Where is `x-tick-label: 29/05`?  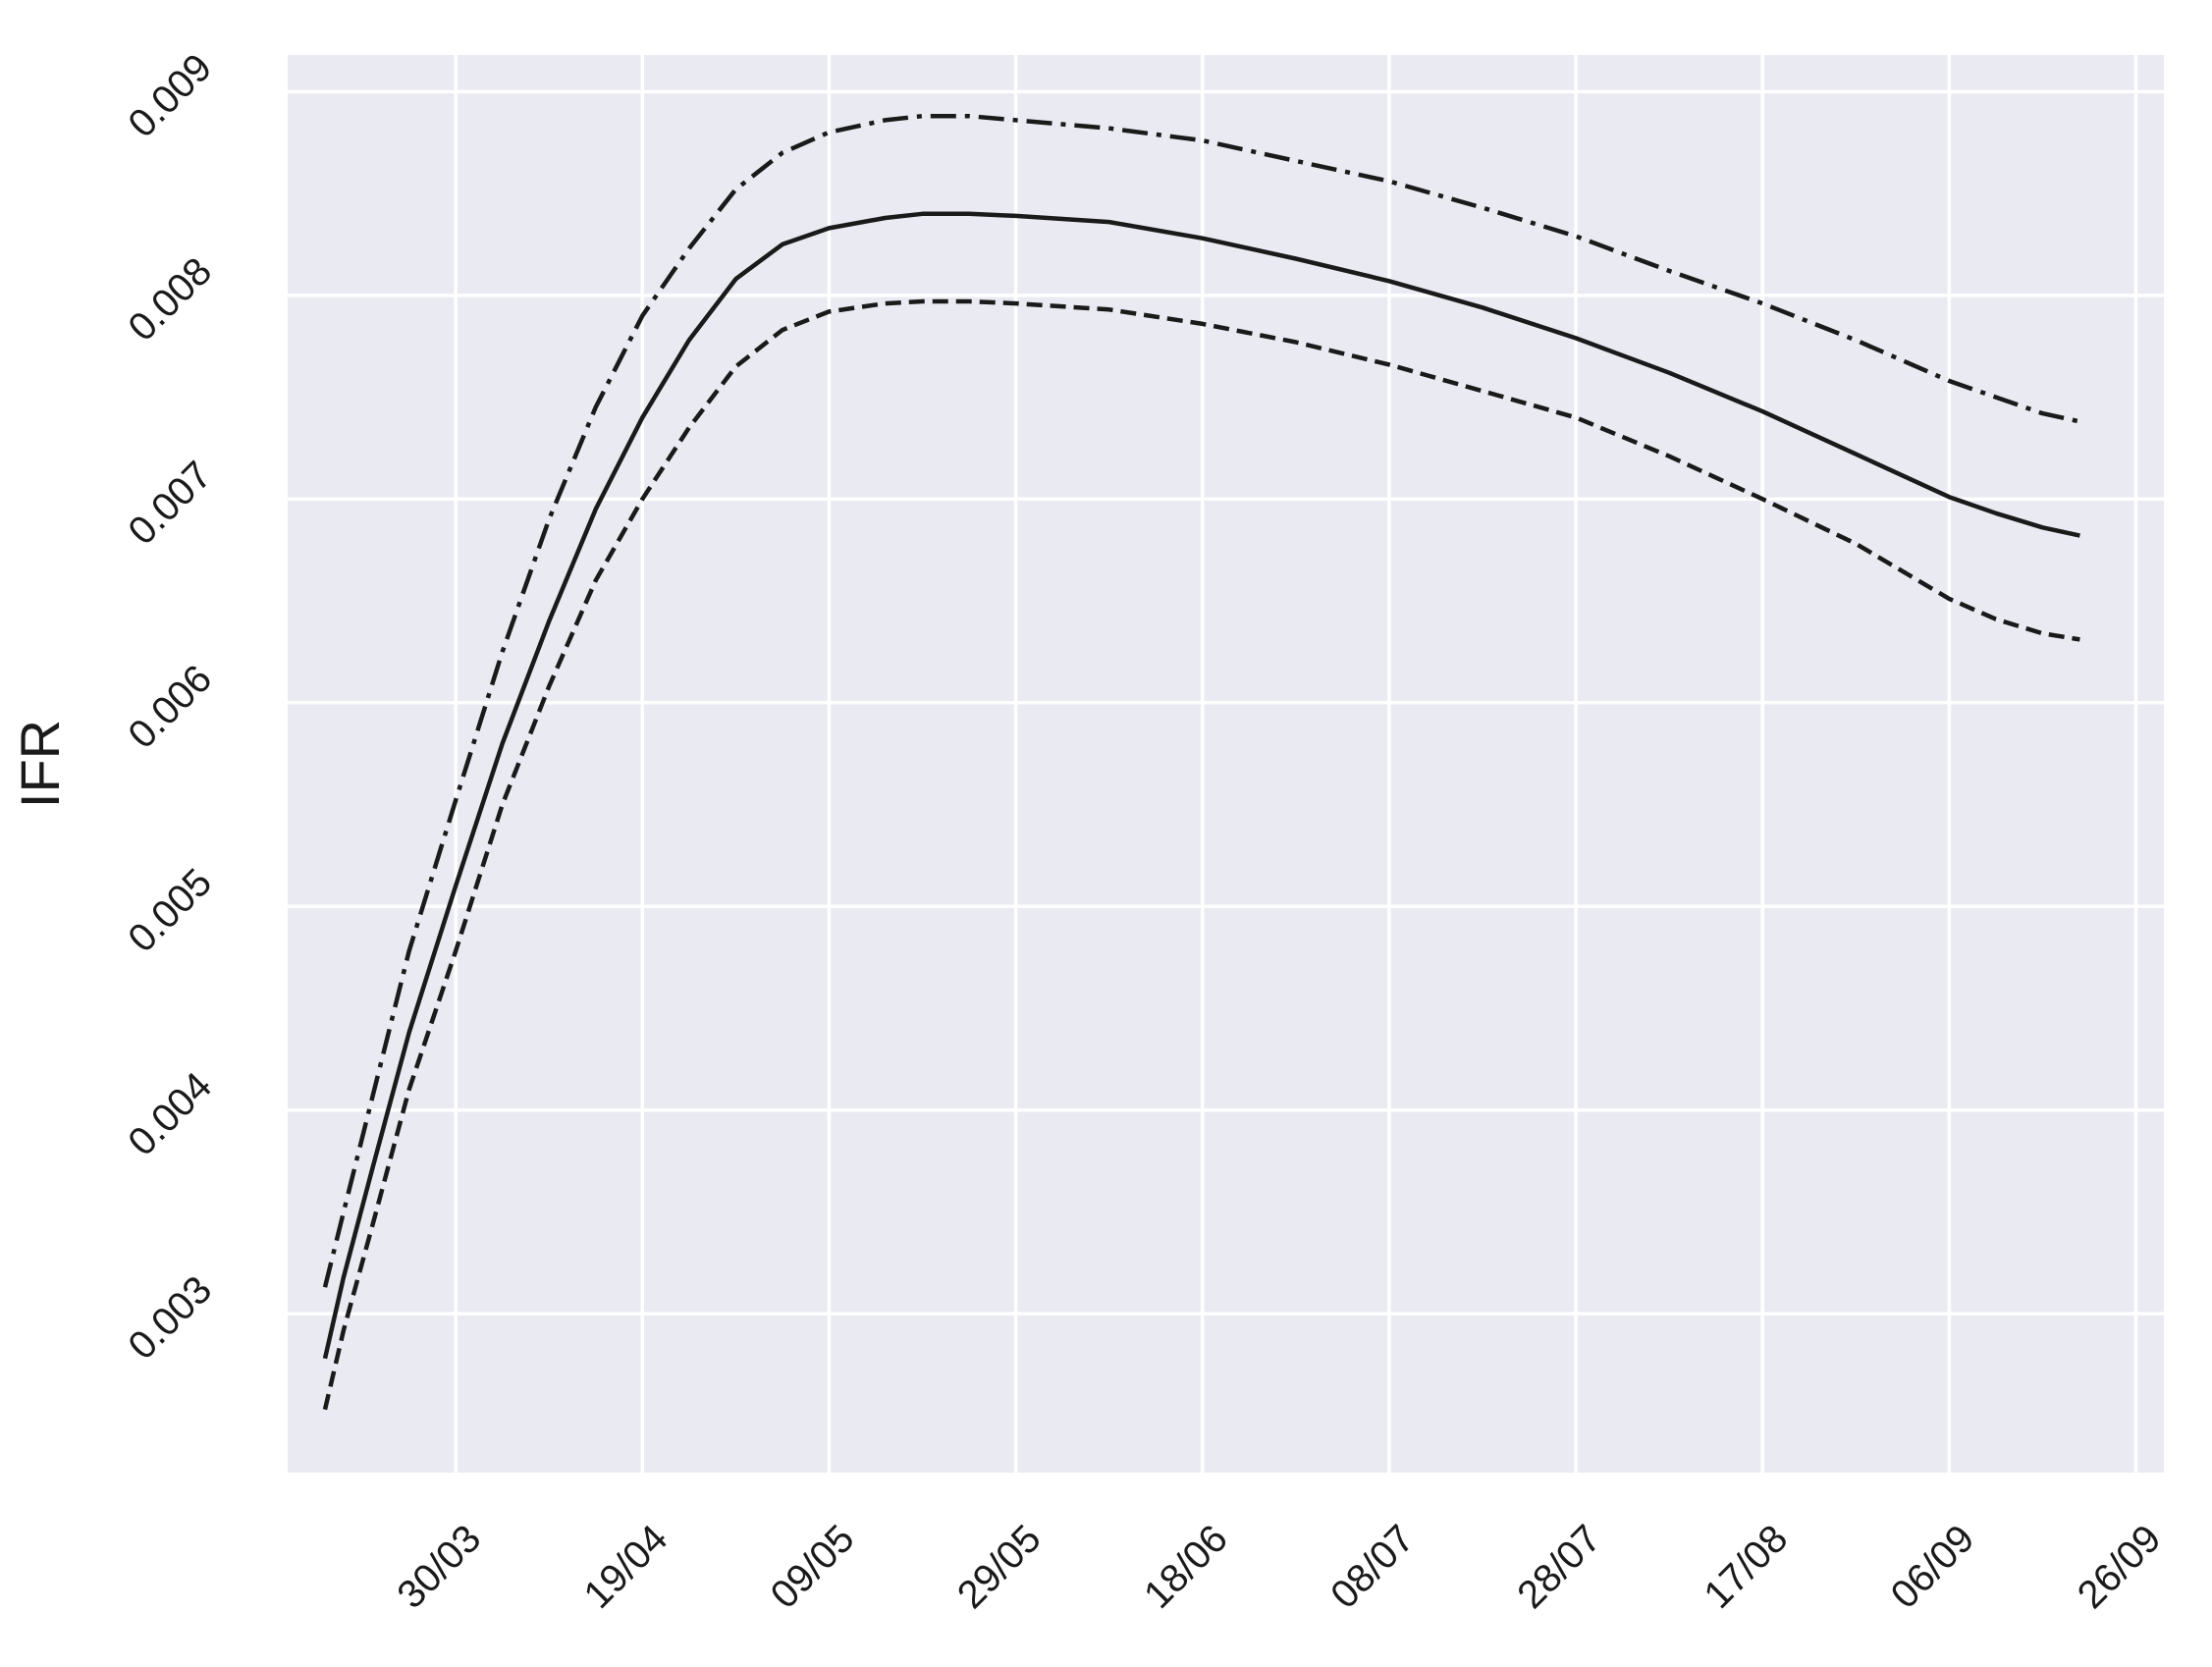 x-tick-label: 29/05 is located at coordinates (1000, 1567).